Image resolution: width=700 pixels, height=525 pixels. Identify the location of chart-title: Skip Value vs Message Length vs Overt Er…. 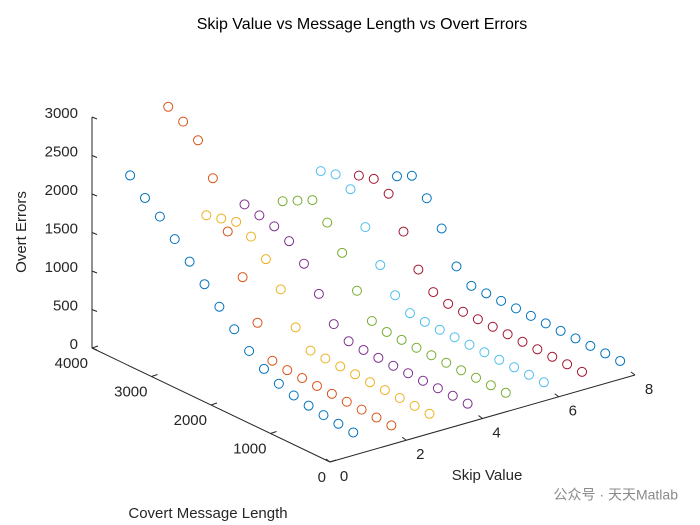
(362, 24).